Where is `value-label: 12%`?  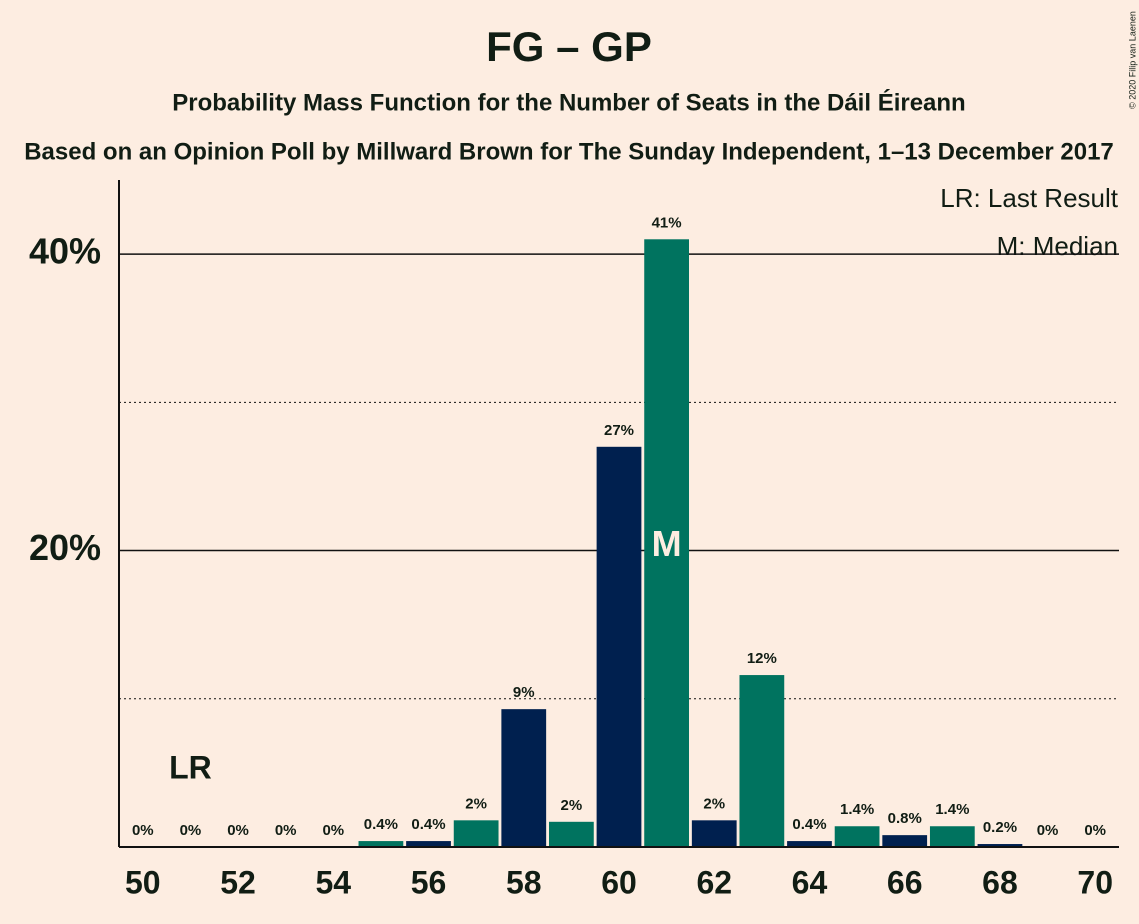 value-label: 12% is located at coordinates (762, 658).